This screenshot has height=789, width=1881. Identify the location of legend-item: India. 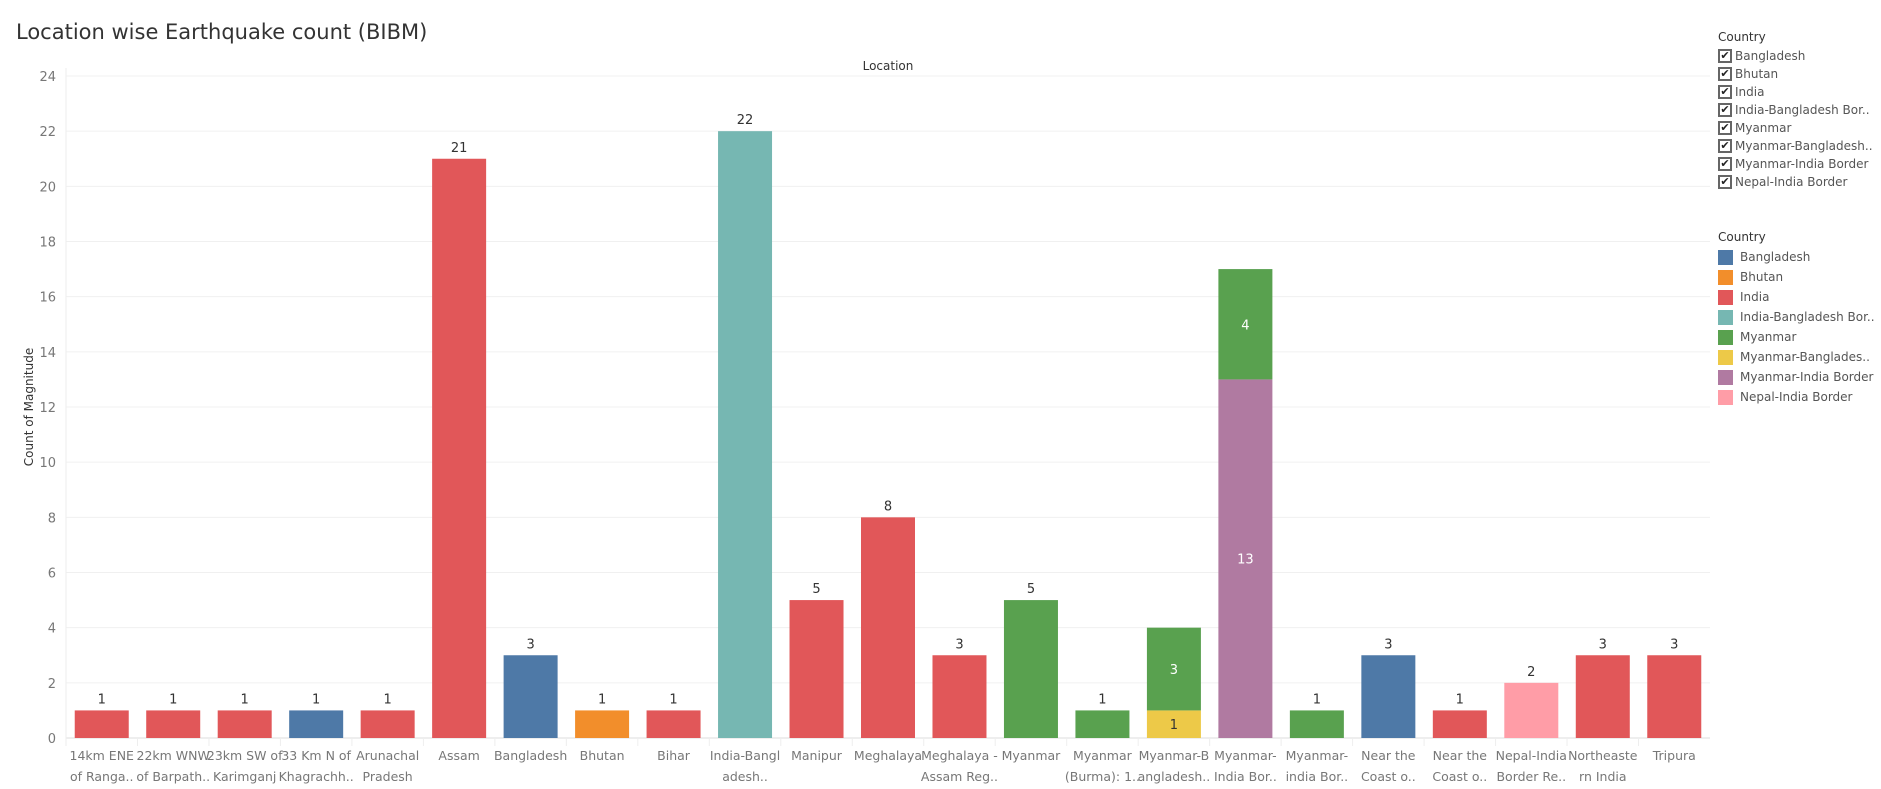
(1796, 297).